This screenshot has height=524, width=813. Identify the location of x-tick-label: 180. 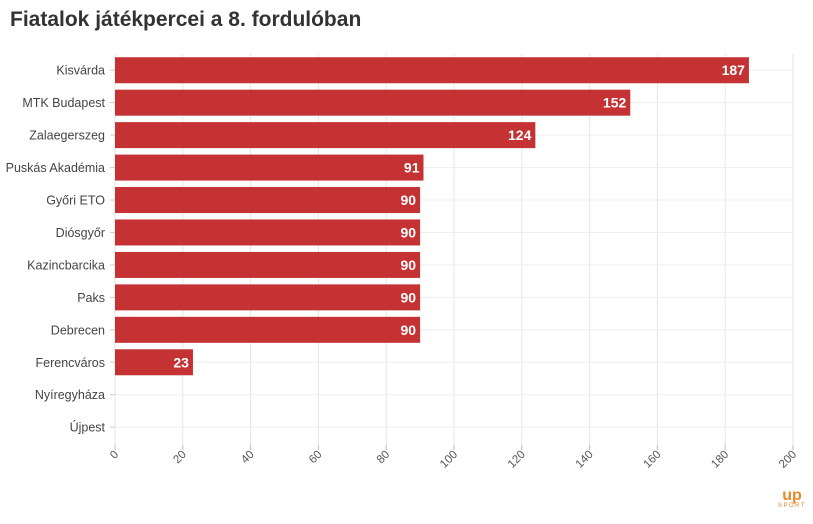
(720, 460).